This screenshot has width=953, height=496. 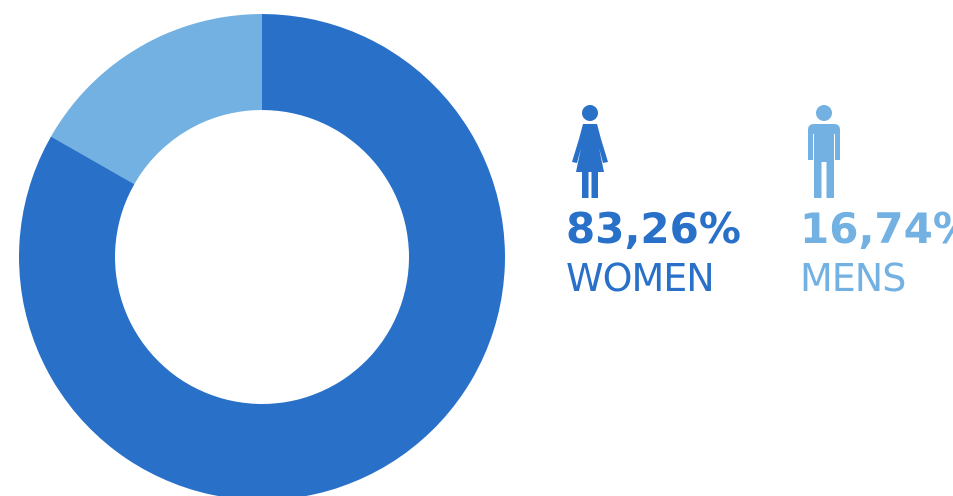 I want to click on legend-item-women: 83,26% WOMEN, so click(x=666, y=202).